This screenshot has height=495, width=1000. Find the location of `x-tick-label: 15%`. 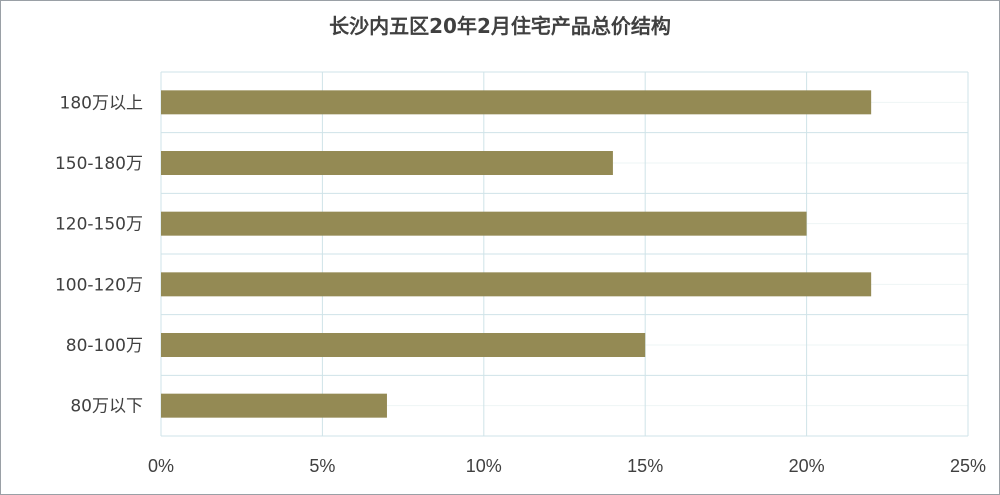

x-tick-label: 15% is located at coordinates (645, 466).